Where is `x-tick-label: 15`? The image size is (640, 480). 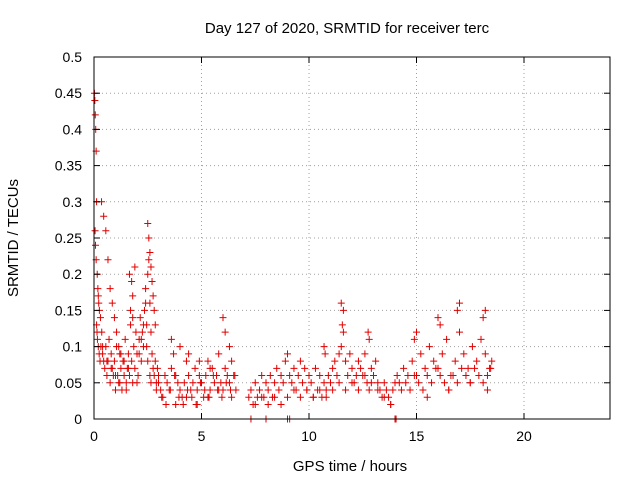 x-tick-label: 15 is located at coordinates (417, 436).